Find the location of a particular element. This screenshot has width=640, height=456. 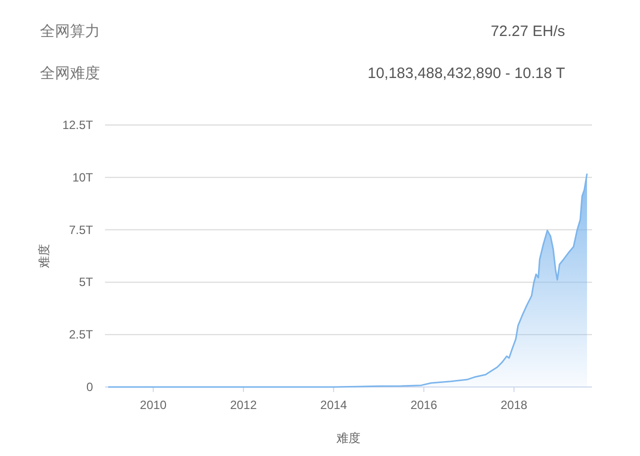

y-tick-label: 12.5T is located at coordinates (78, 125).